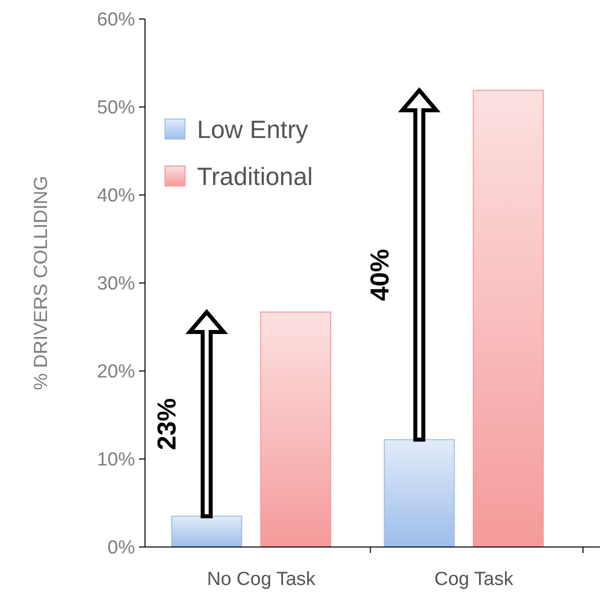 This screenshot has width=602, height=598. Describe the element at coordinates (253, 130) in the screenshot. I see `legend-label: Low Entry` at that location.